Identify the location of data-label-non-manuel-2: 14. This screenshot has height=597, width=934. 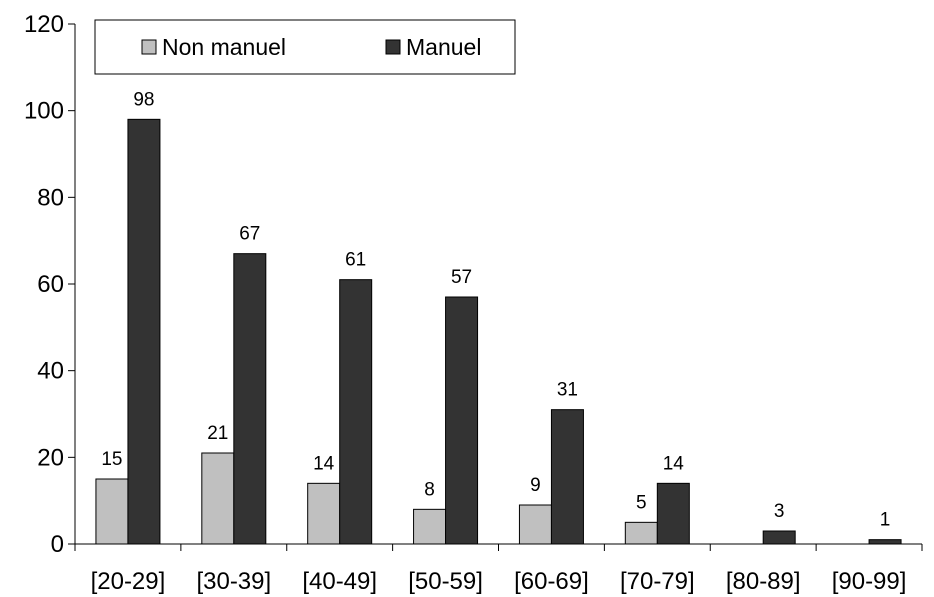
(324, 463).